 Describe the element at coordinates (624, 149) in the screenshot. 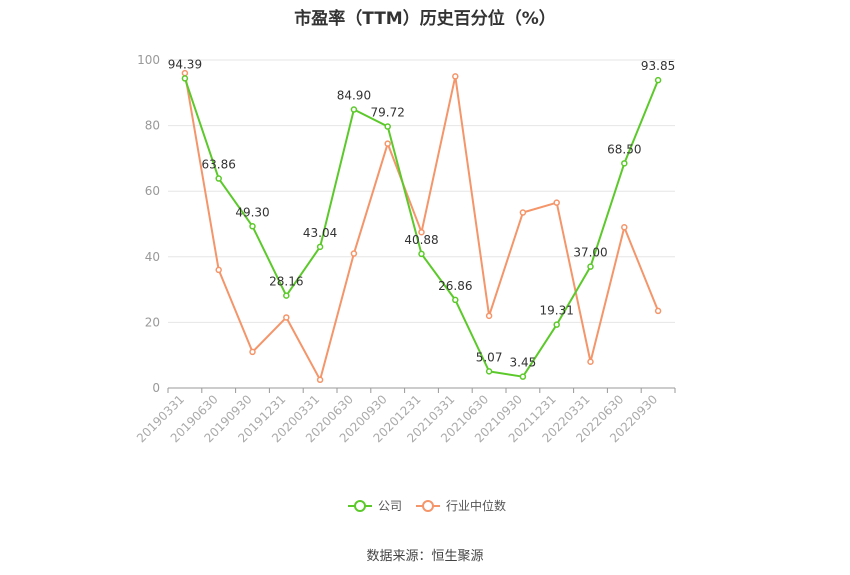

I see `data-label: 68.50` at that location.